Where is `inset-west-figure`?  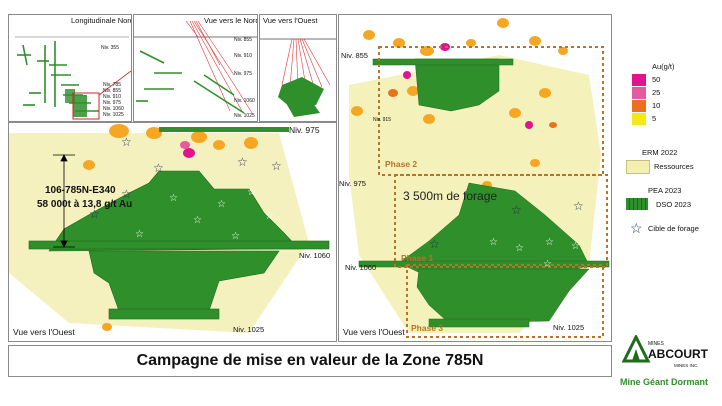 inset-west-figure is located at coordinates (298, 77).